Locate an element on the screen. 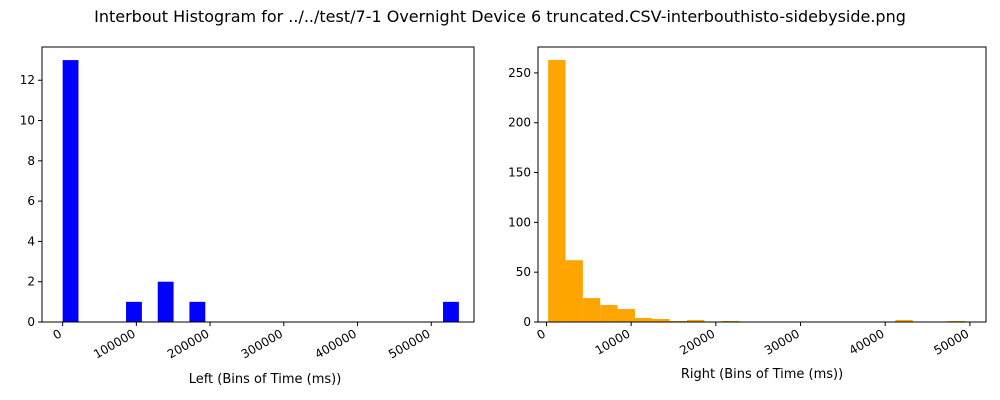 The height and width of the screenshot is (400, 1000). left-y-tick-label: 0 is located at coordinates (31, 322).